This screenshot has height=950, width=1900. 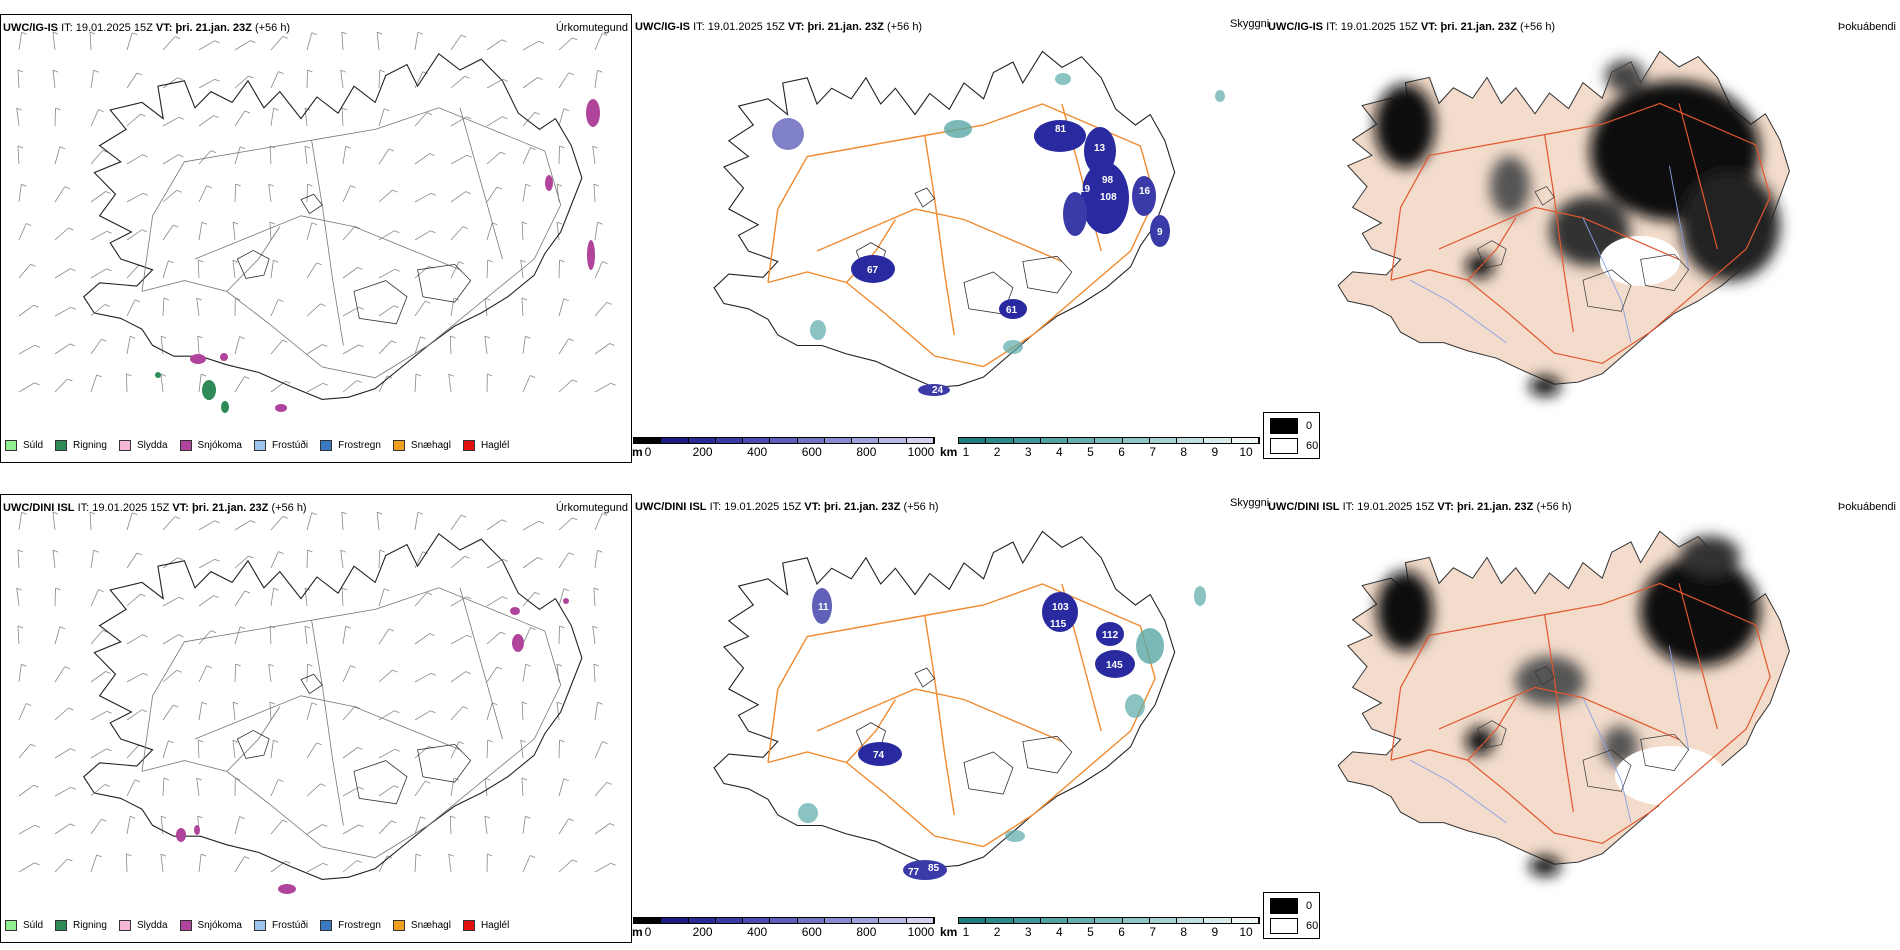 I want to click on precip-legend-swatch, so click(x=124, y=445).